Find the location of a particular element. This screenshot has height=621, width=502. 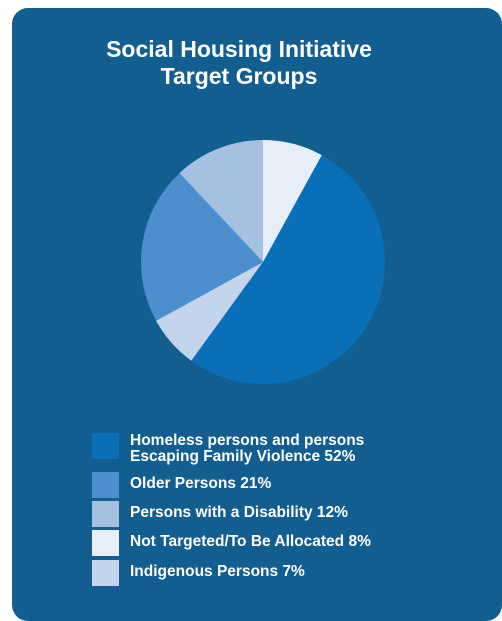

chart-title-line-1: Social Housing Initiative is located at coordinates (239, 49).